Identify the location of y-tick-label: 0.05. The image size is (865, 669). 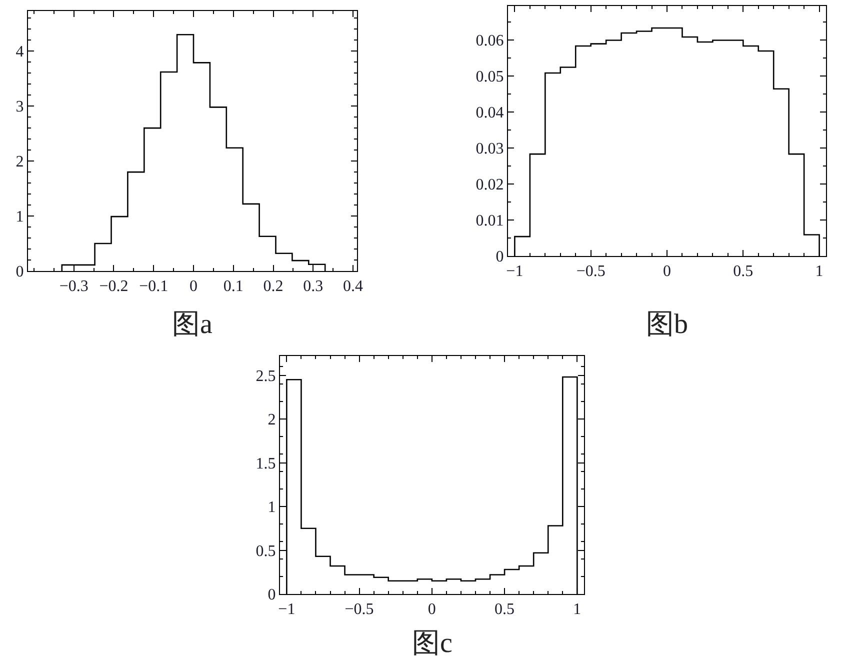
(490, 77).